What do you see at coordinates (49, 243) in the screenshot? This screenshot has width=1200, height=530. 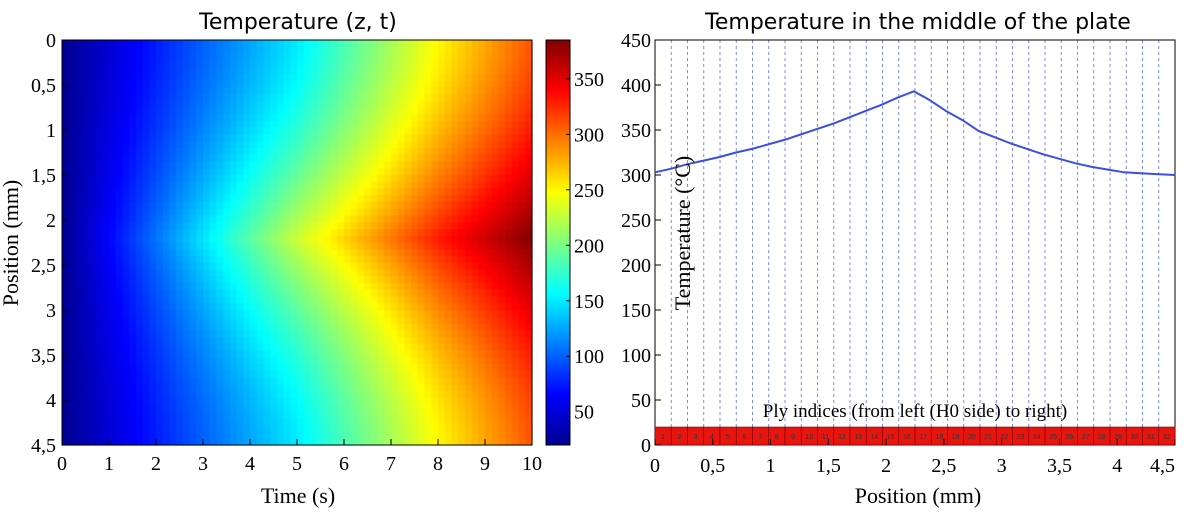 I see `heatmap-y-ticks: 00,511,522,533,544,5` at bounding box center [49, 243].